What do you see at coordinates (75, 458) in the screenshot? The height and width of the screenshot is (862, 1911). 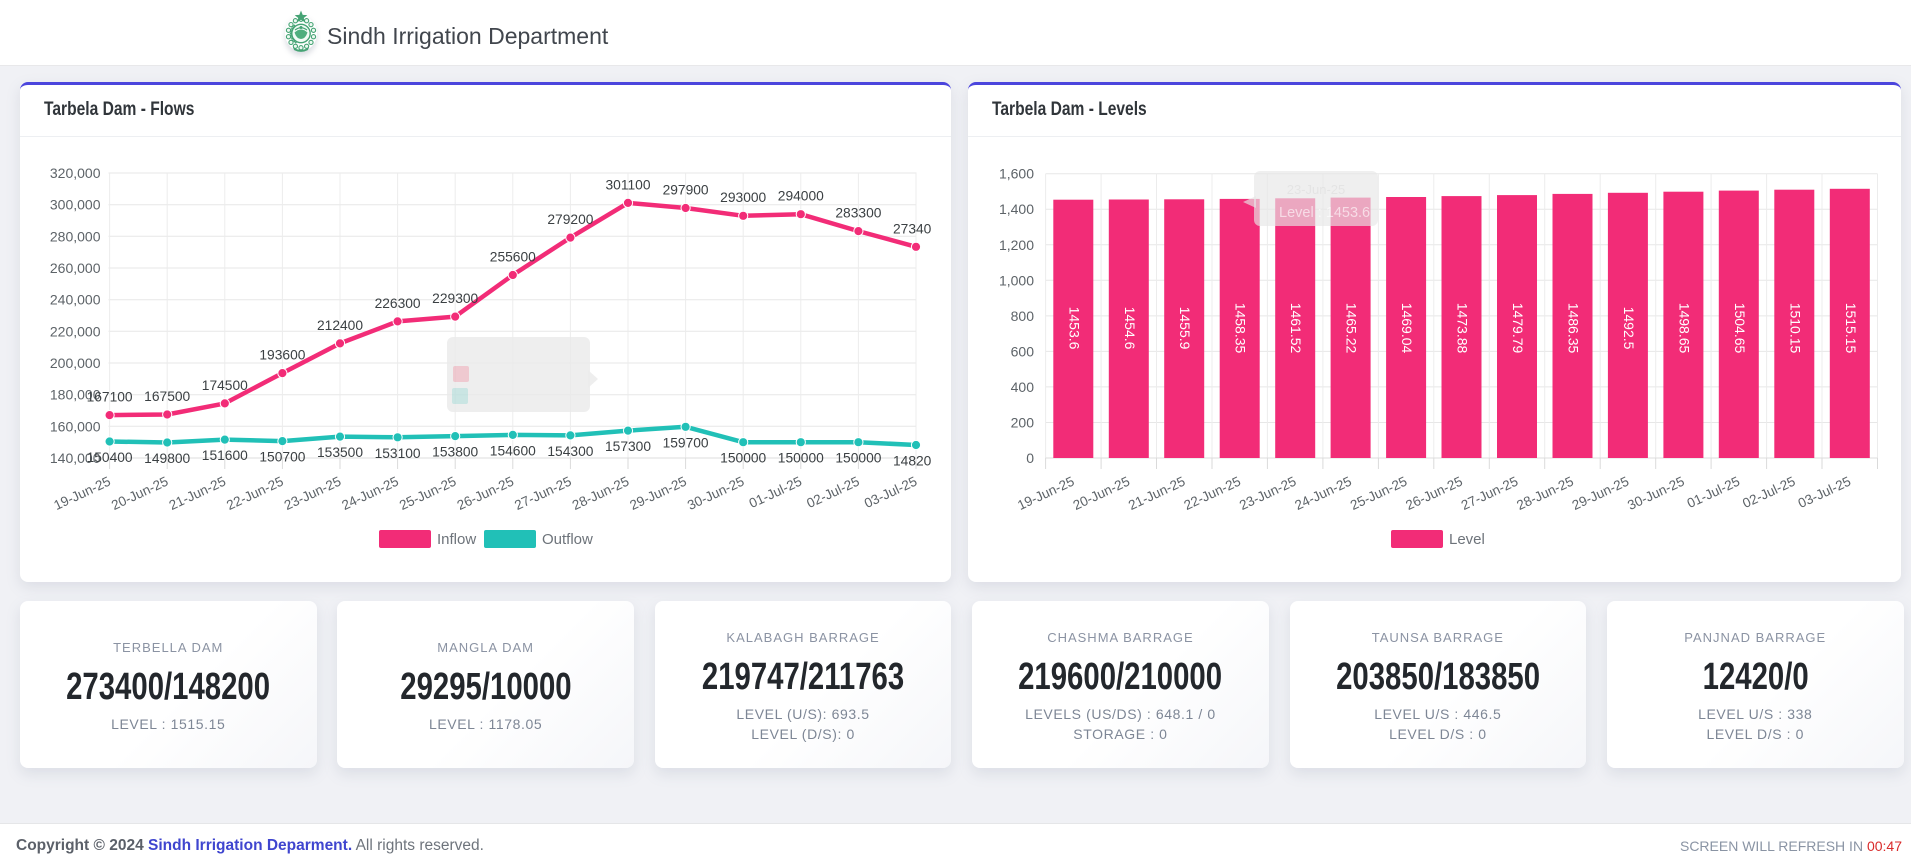 I see `svg-text: 140,000` at bounding box center [75, 458].